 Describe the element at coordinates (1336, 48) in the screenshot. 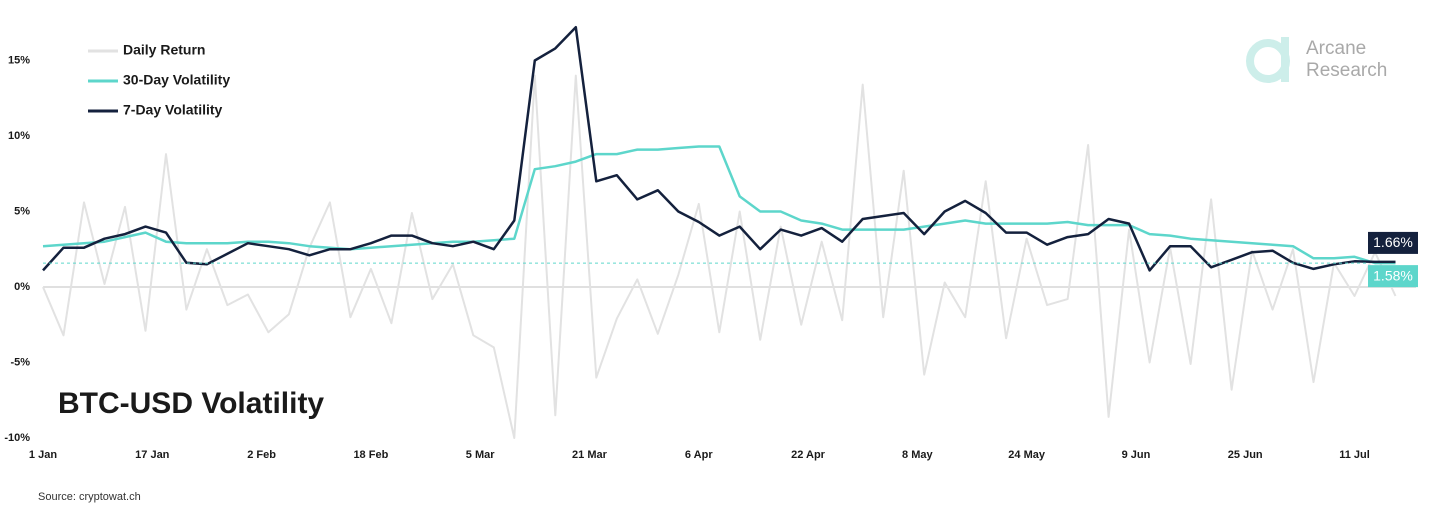

I see `brand-line: Arcane` at that location.